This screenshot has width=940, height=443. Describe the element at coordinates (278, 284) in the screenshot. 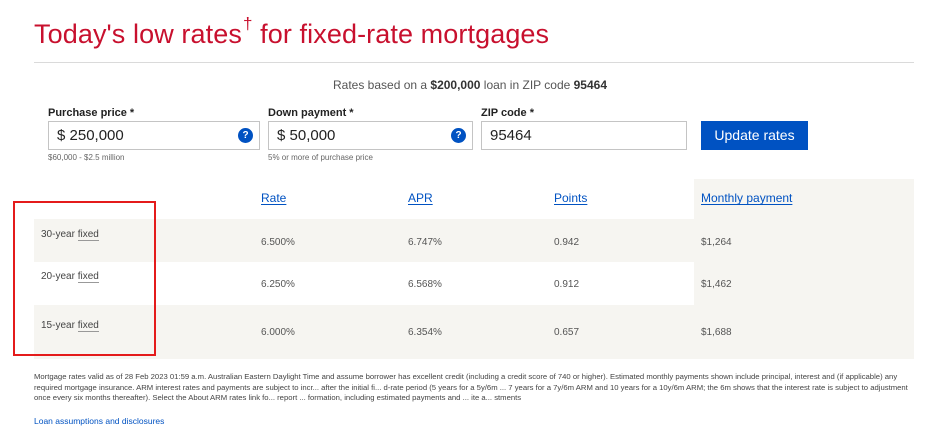

I see `rate-cell: 6.250%` at that location.